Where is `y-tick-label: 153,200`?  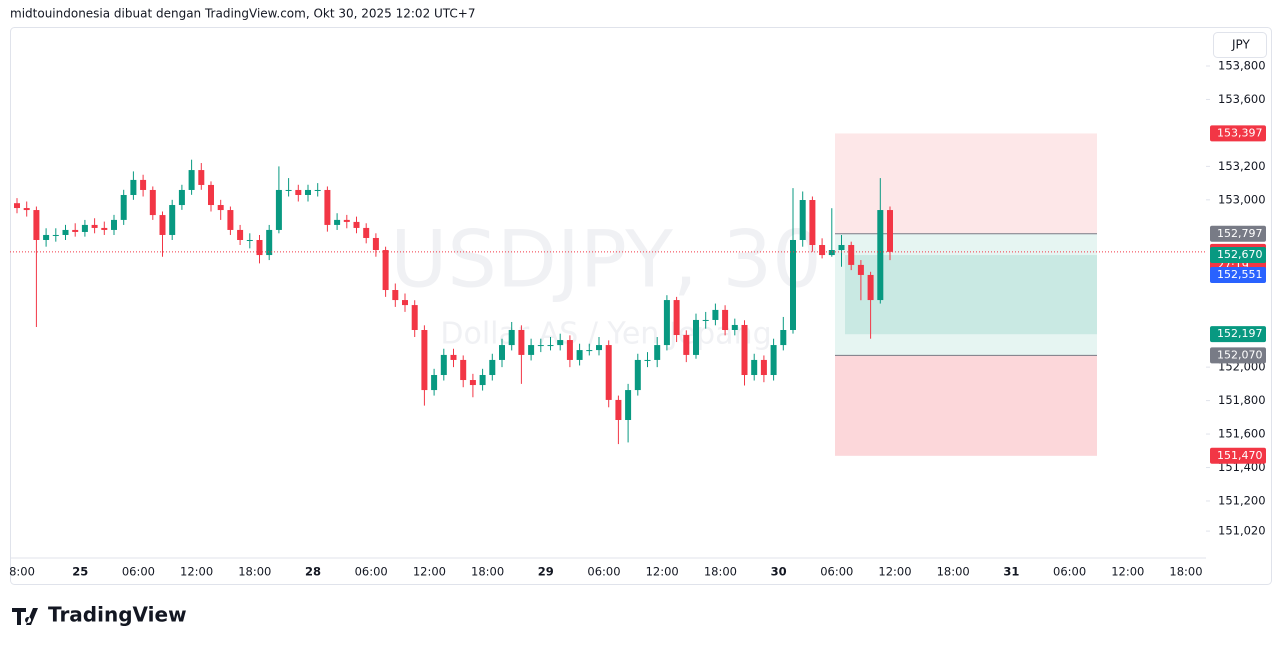 y-tick-label: 153,200 is located at coordinates (1242, 166).